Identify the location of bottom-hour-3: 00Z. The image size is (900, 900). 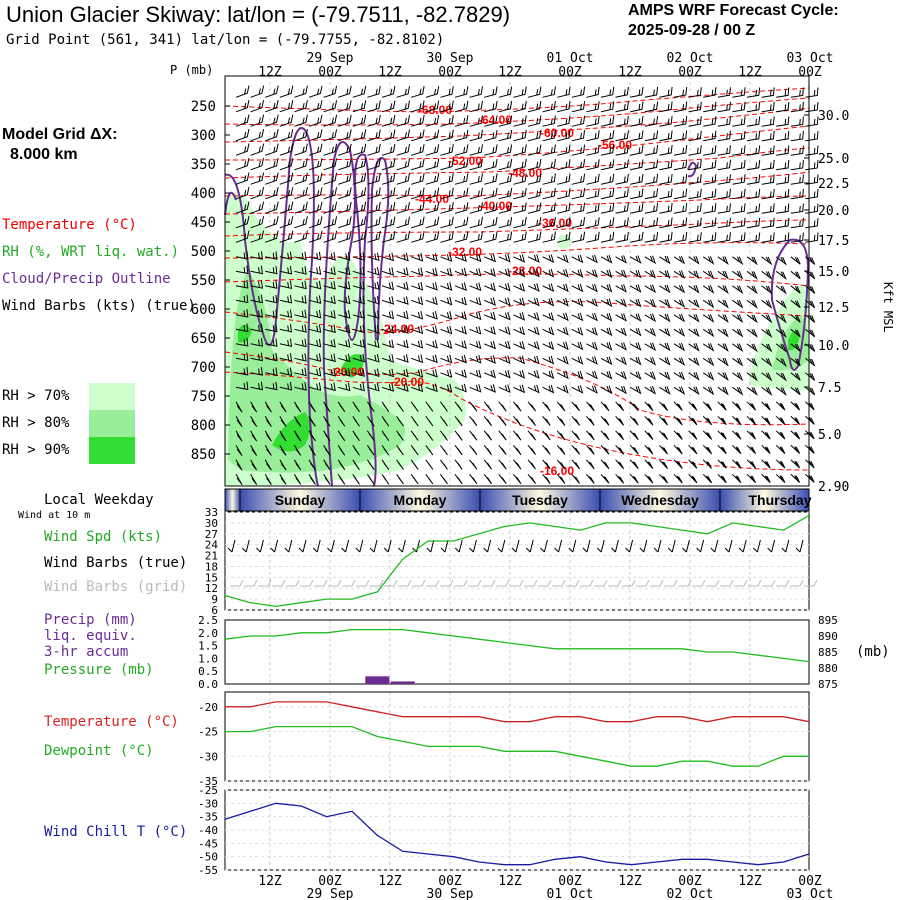
(450, 881).